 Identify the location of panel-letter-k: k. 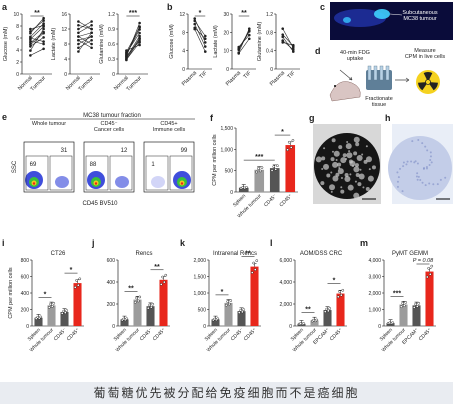
(183, 243).